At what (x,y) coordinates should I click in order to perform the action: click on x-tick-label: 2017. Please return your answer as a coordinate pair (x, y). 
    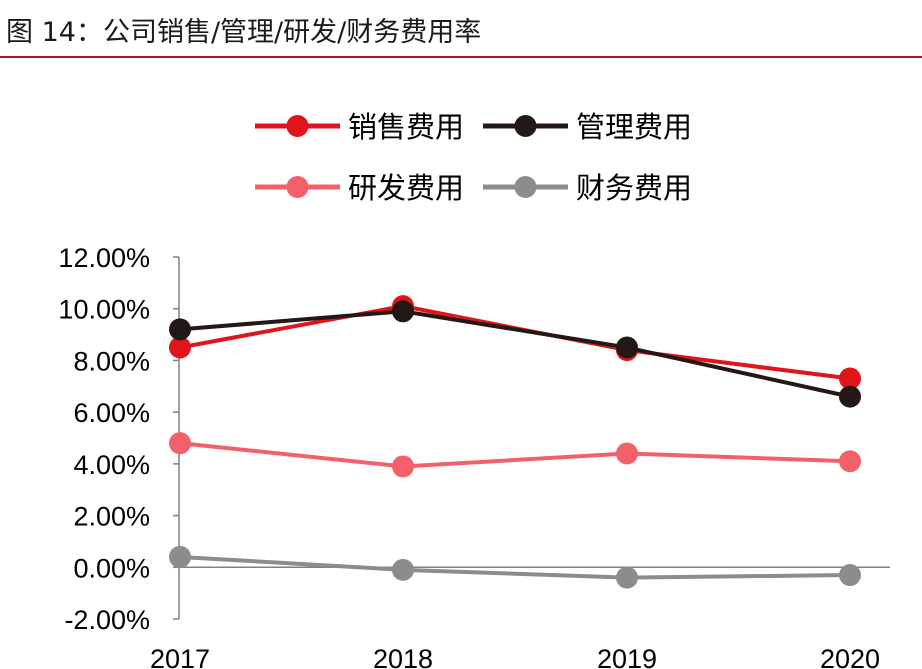
    Looking at the image, I should click on (180, 656).